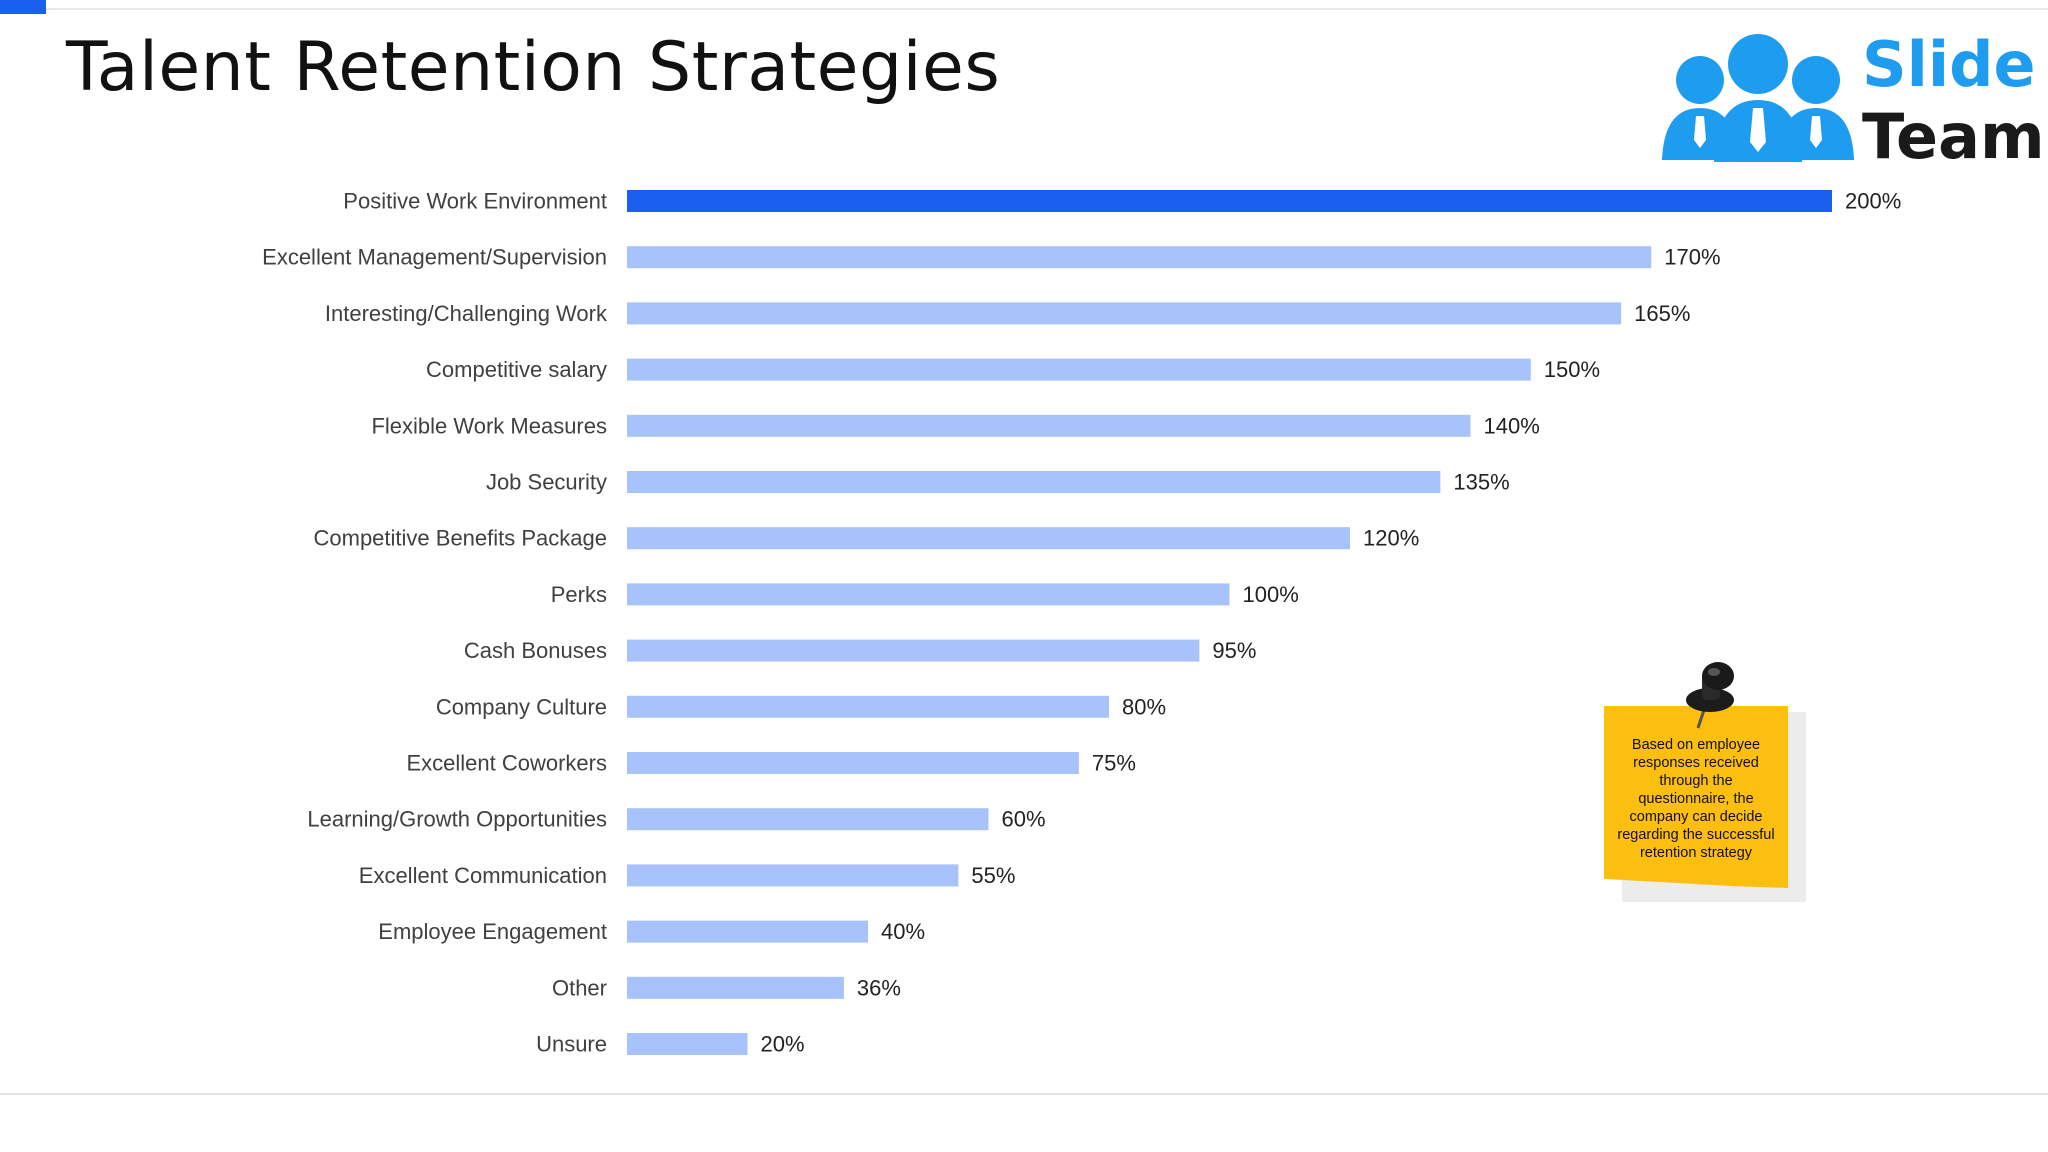 Image resolution: width=2048 pixels, height=1152 pixels. I want to click on category-label: Unsure, so click(571, 1044).